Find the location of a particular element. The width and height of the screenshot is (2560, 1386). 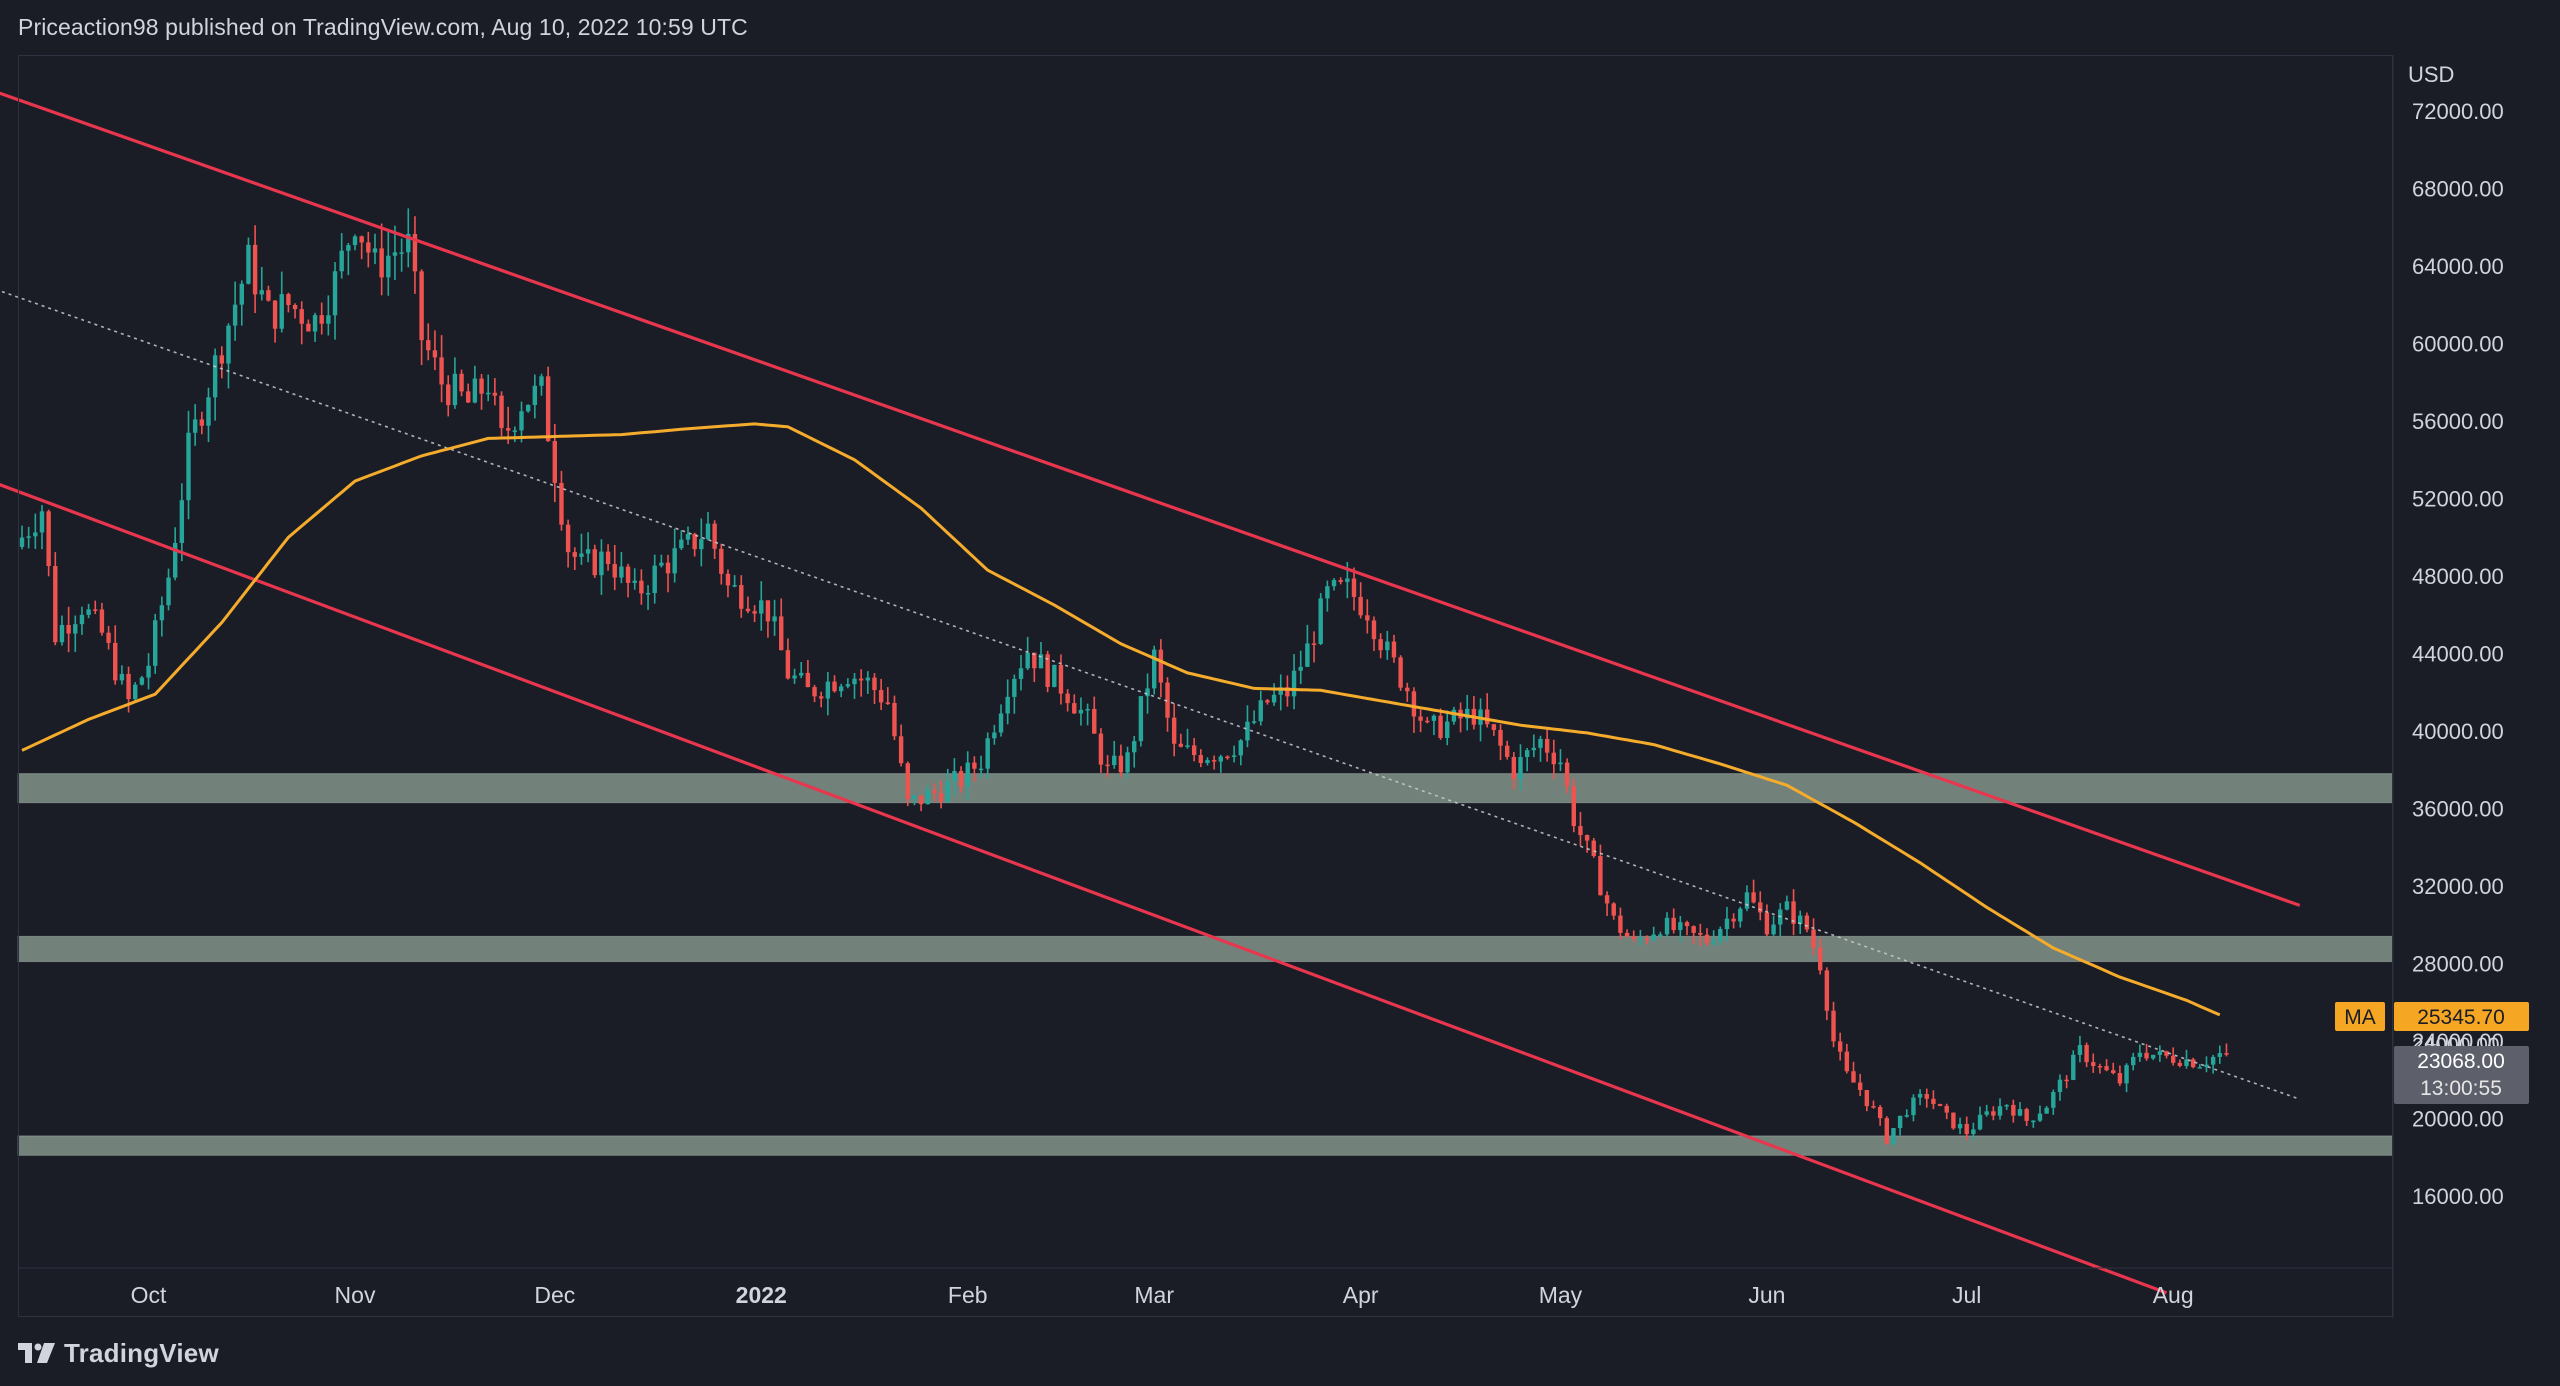

x-tick-label: Apr is located at coordinates (1361, 1295).